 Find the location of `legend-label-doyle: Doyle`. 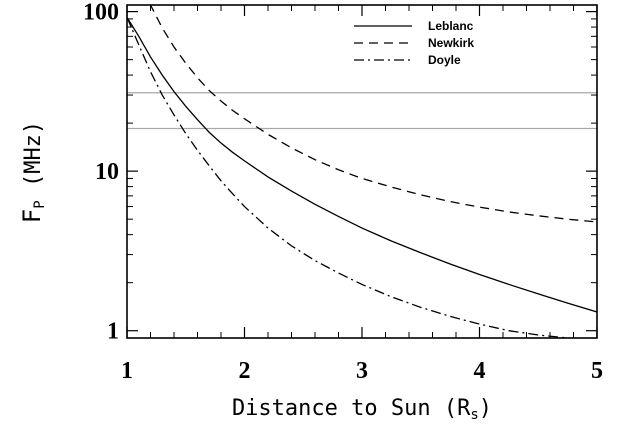

legend-label-doyle: Doyle is located at coordinates (444, 60).